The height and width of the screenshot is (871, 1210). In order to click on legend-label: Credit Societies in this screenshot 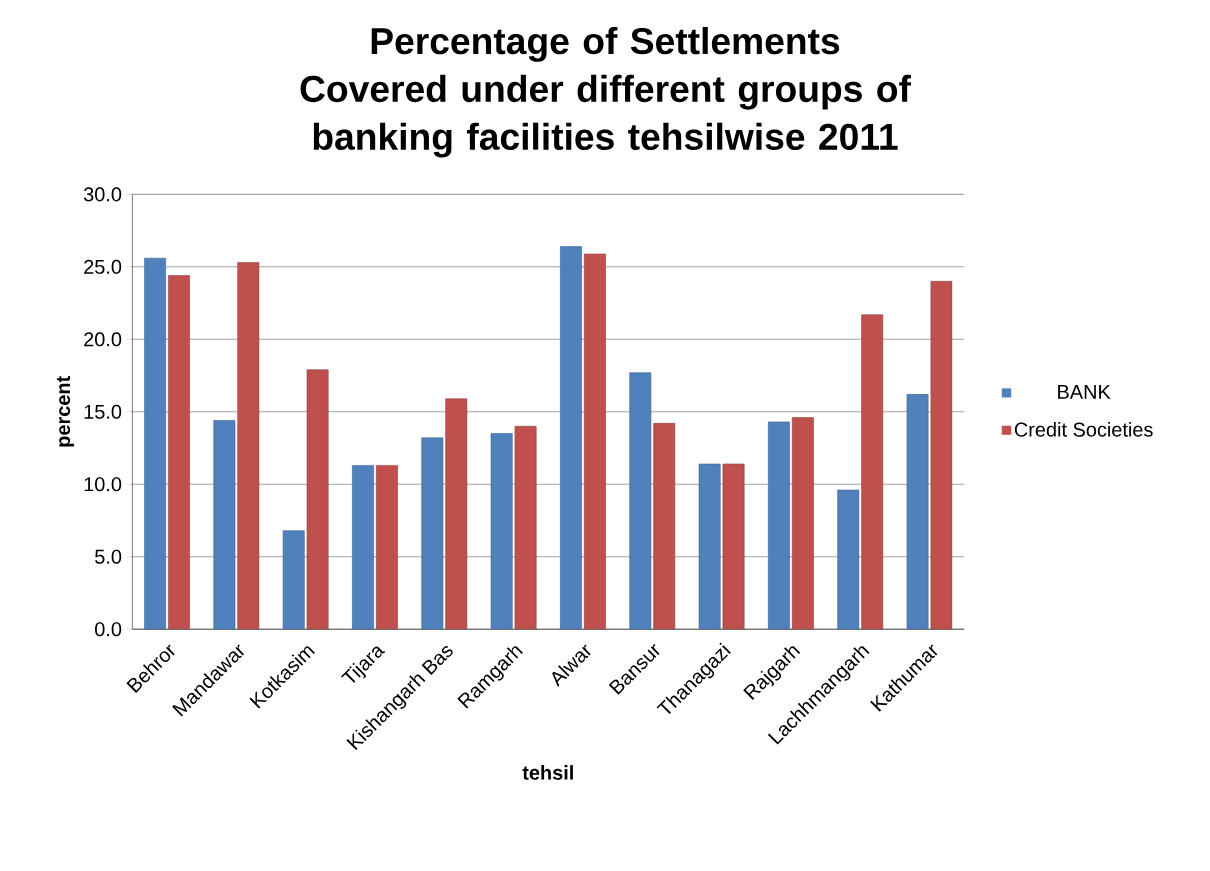, I will do `click(1083, 429)`.